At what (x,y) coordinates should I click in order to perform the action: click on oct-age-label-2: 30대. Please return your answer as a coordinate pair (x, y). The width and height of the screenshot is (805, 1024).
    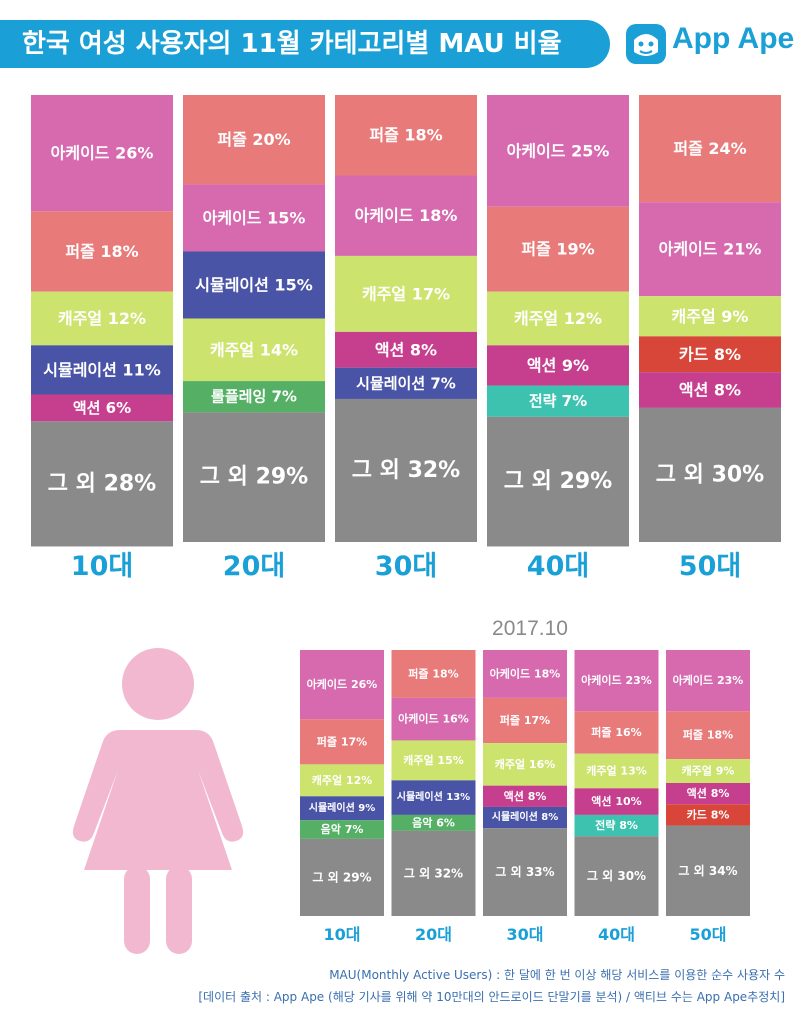
    Looking at the image, I should click on (525, 934).